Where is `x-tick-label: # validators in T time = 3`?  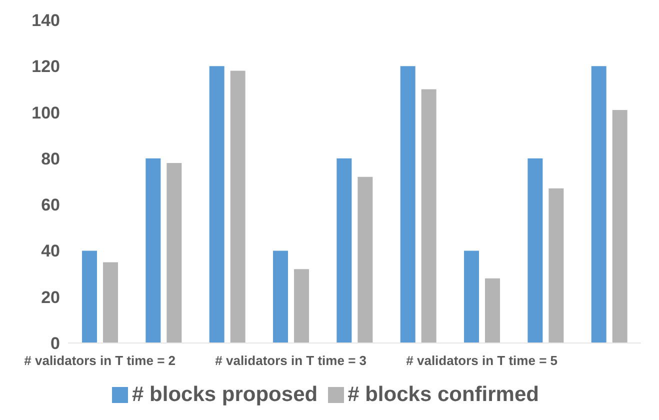
x-tick-label: # validators in T time = 3 is located at coordinates (291, 360).